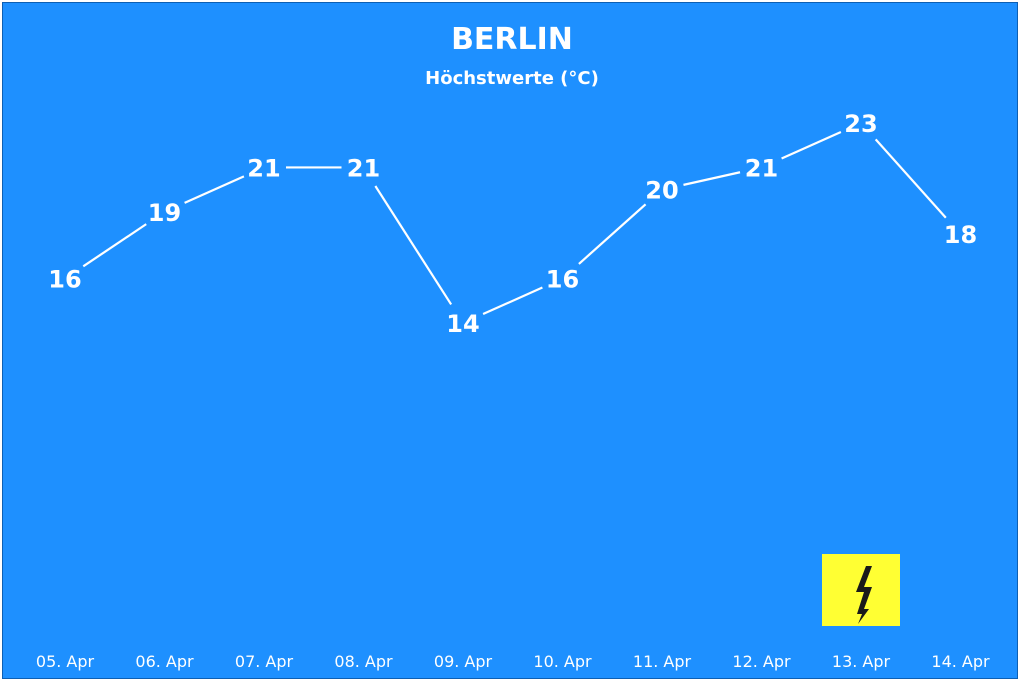 The height and width of the screenshot is (683, 1024). I want to click on data-label: 20, so click(661, 191).